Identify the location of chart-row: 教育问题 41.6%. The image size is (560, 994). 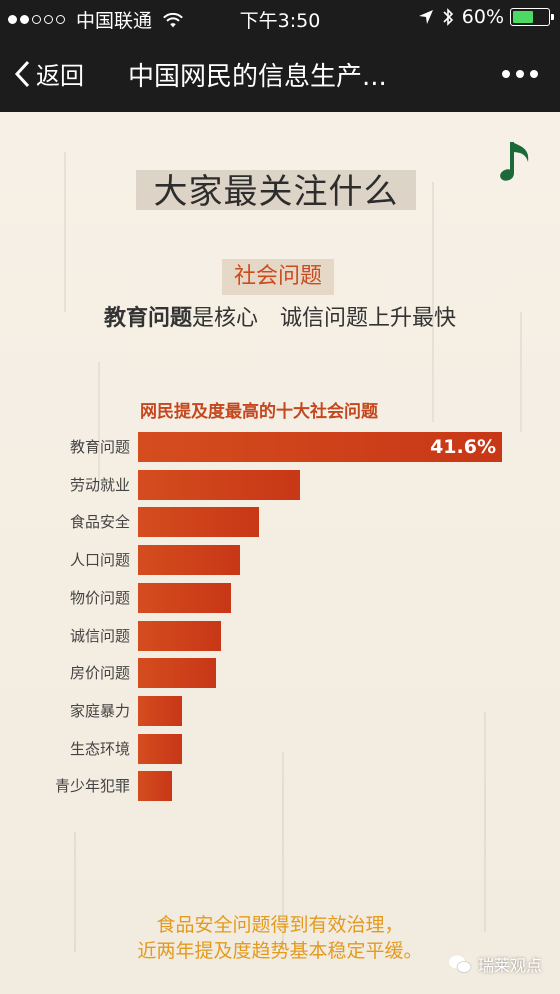
(280, 447).